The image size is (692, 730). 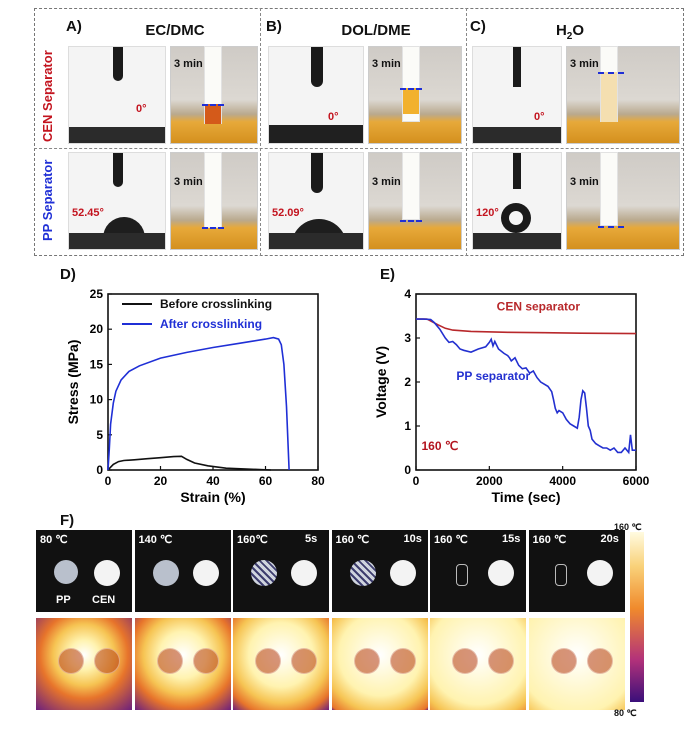 What do you see at coordinates (311, 539) in the screenshot?
I see `frame-time-label: 5s` at bounding box center [311, 539].